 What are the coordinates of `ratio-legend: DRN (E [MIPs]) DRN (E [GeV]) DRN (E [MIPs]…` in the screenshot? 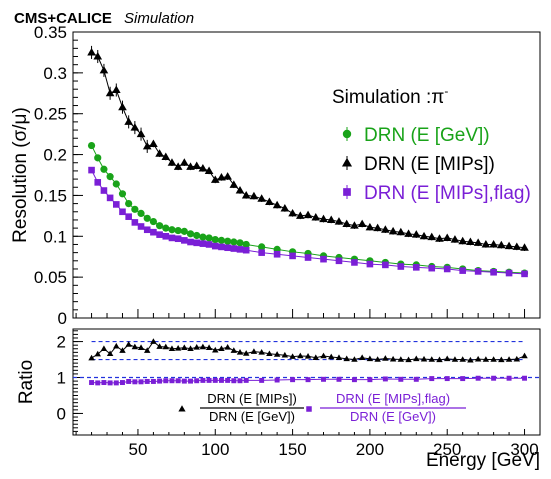 It's located at (322, 407).